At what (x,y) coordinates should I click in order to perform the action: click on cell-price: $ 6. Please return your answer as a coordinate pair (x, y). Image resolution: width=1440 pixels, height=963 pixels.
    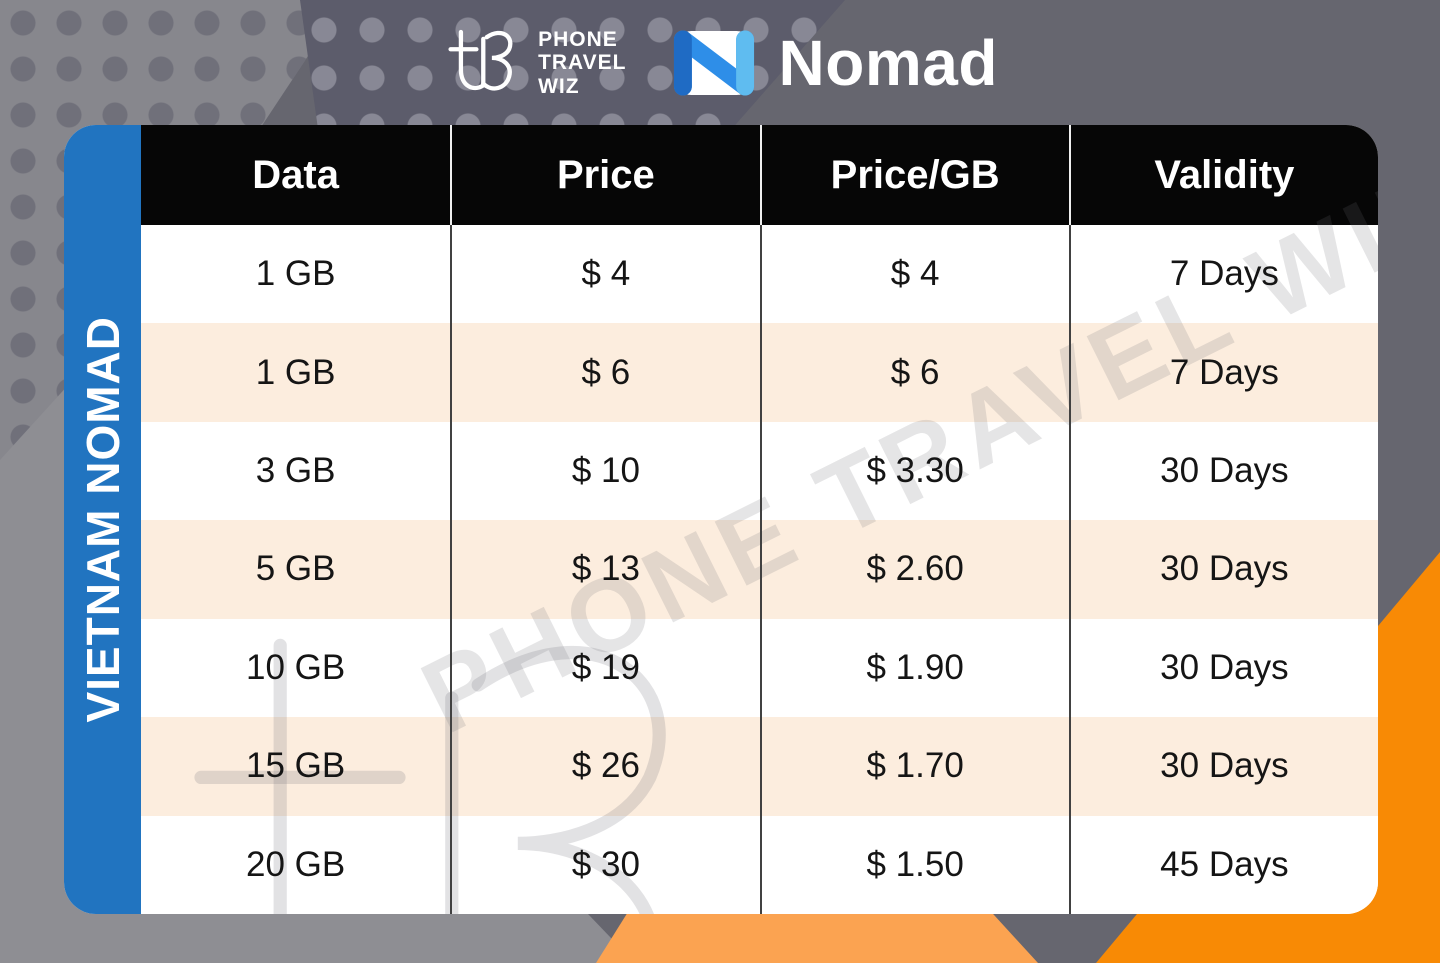
    Looking at the image, I should click on (604, 372).